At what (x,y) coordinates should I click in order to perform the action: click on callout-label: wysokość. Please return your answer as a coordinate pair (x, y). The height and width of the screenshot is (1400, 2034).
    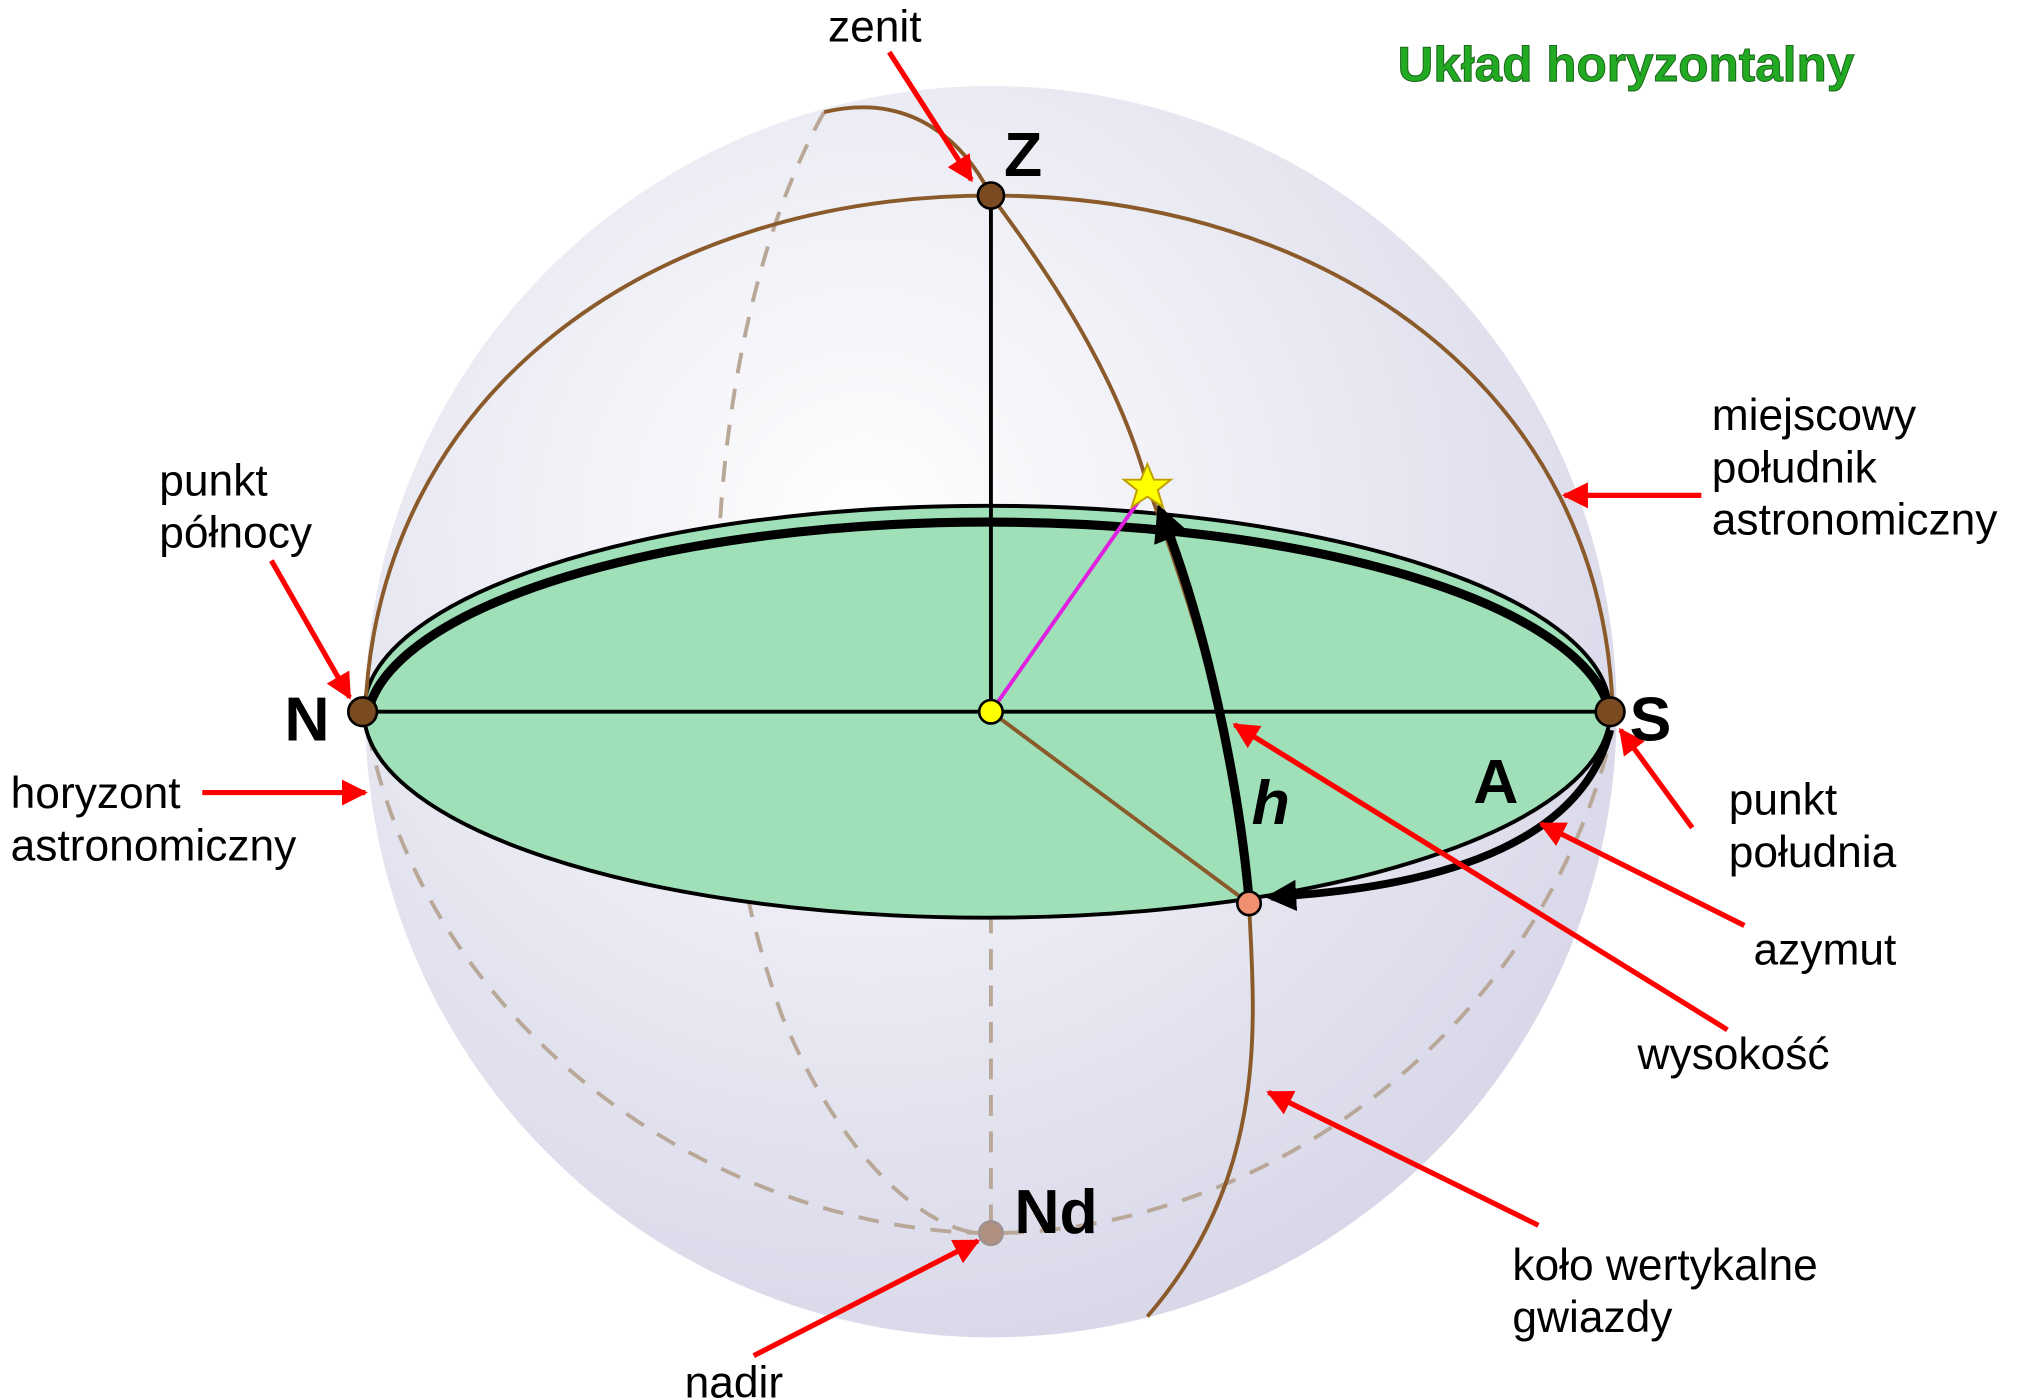
    Looking at the image, I should click on (1732, 1054).